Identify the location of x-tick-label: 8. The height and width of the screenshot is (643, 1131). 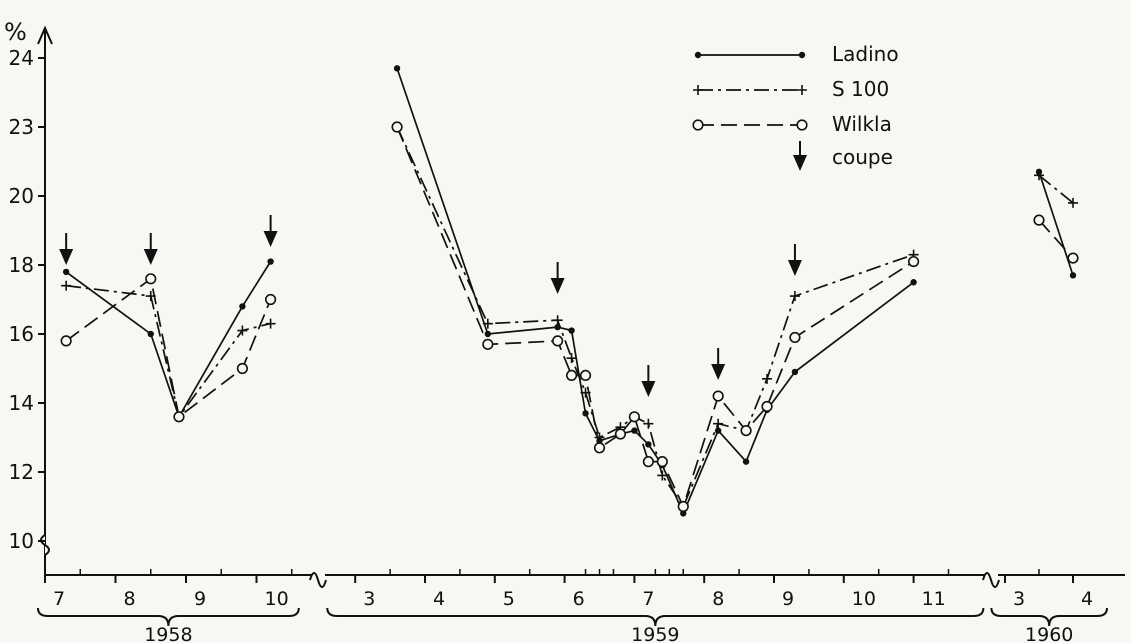
(718, 599).